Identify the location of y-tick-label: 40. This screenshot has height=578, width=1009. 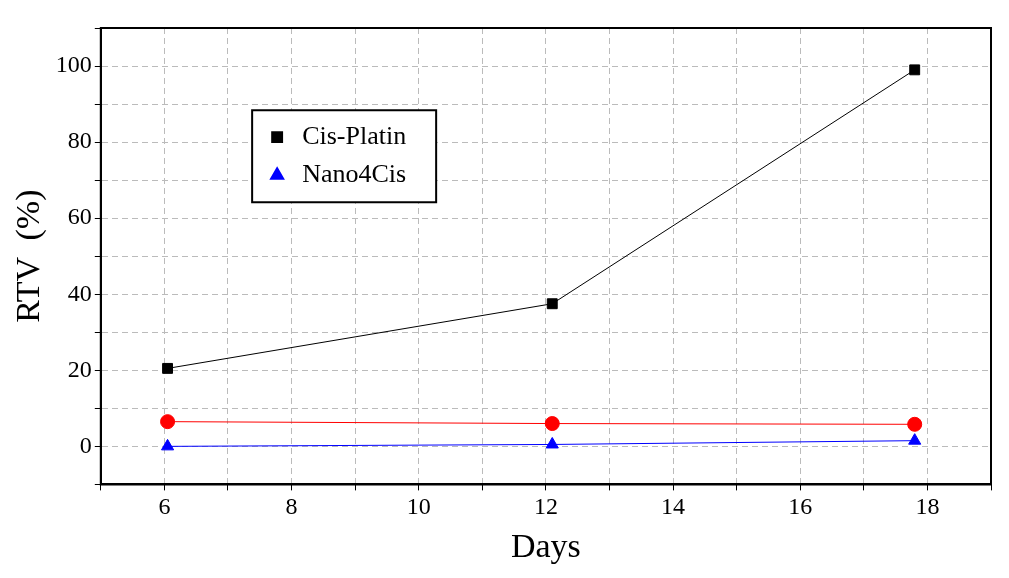
(79, 292).